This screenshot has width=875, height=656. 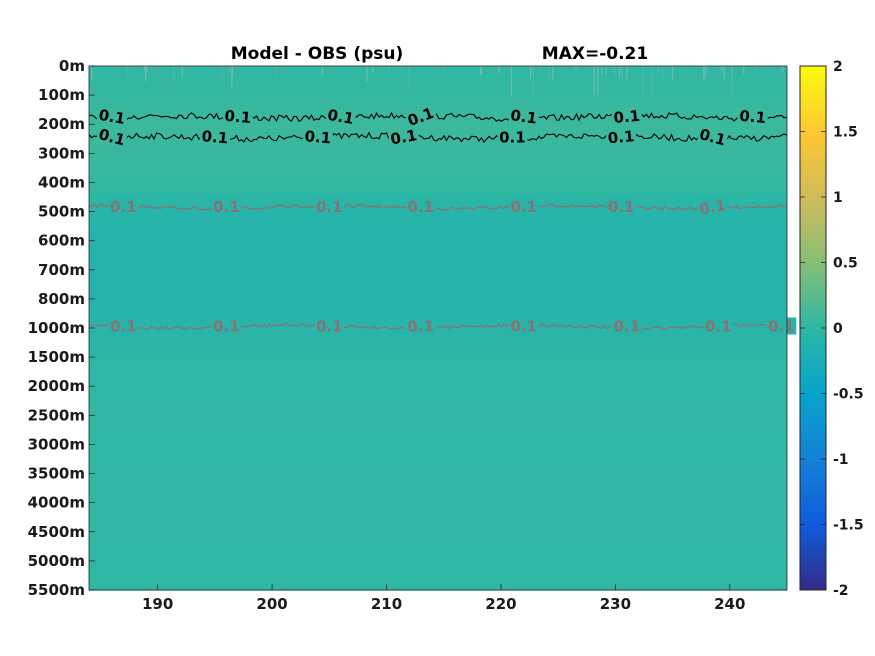 What do you see at coordinates (615, 604) in the screenshot?
I see `x-tick-label: 230` at bounding box center [615, 604].